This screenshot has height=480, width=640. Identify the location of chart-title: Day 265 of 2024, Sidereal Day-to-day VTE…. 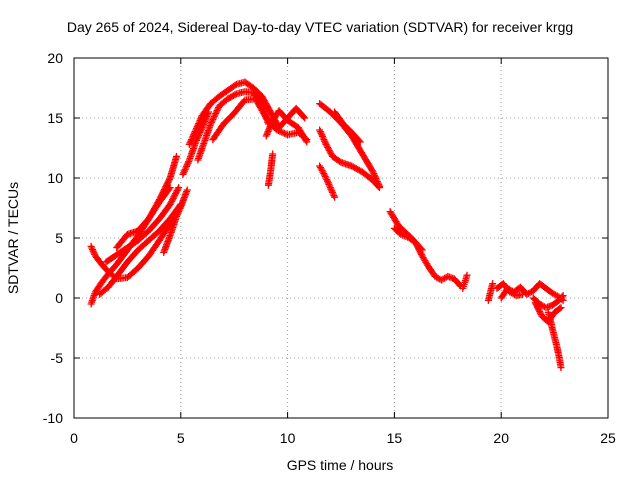
(320, 27).